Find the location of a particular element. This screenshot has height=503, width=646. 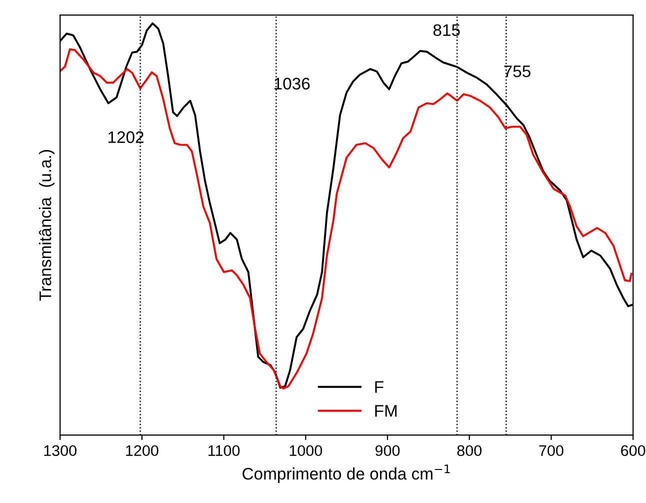

x-tick-label: 600 is located at coordinates (633, 450).